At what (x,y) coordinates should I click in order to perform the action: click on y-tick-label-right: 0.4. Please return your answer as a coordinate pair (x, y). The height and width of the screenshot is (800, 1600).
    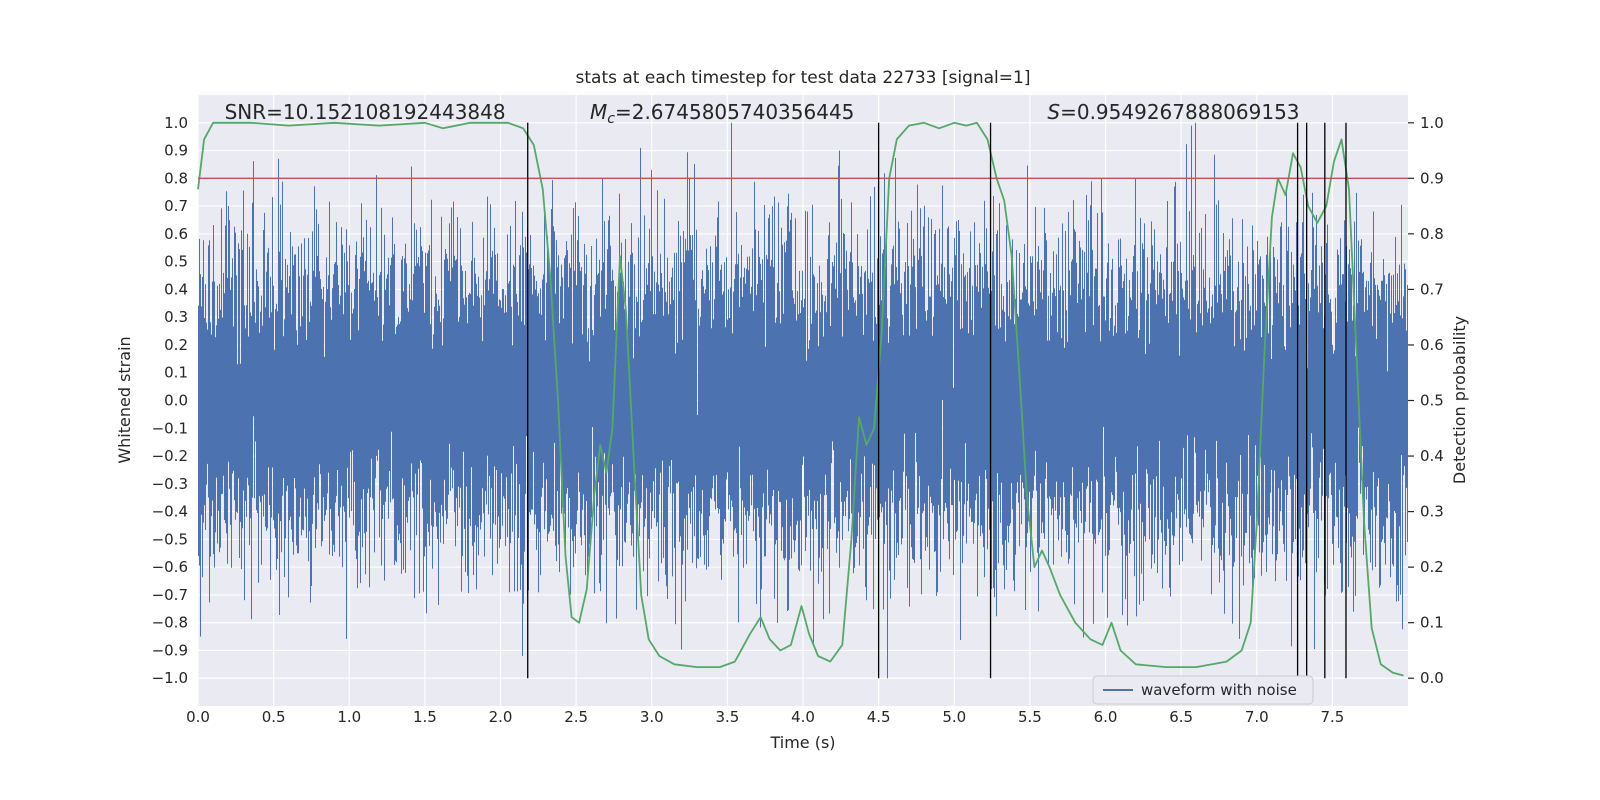
    Looking at the image, I should click on (1432, 456).